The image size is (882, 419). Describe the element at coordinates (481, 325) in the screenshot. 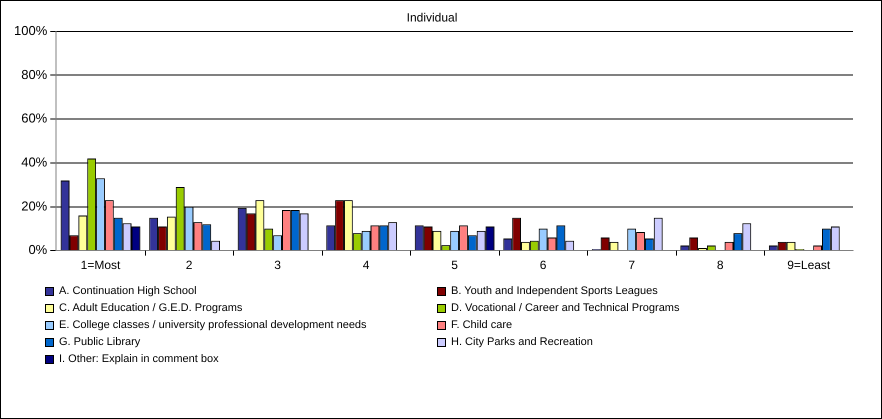

I see `legend-label: F. Child care` at that location.